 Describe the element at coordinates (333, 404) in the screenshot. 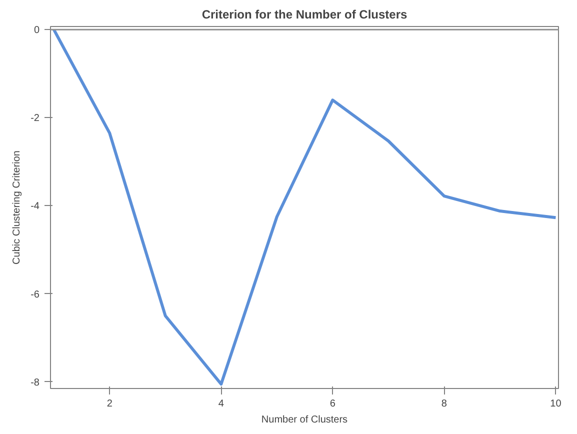

I see `x-tick-label: 6` at that location.